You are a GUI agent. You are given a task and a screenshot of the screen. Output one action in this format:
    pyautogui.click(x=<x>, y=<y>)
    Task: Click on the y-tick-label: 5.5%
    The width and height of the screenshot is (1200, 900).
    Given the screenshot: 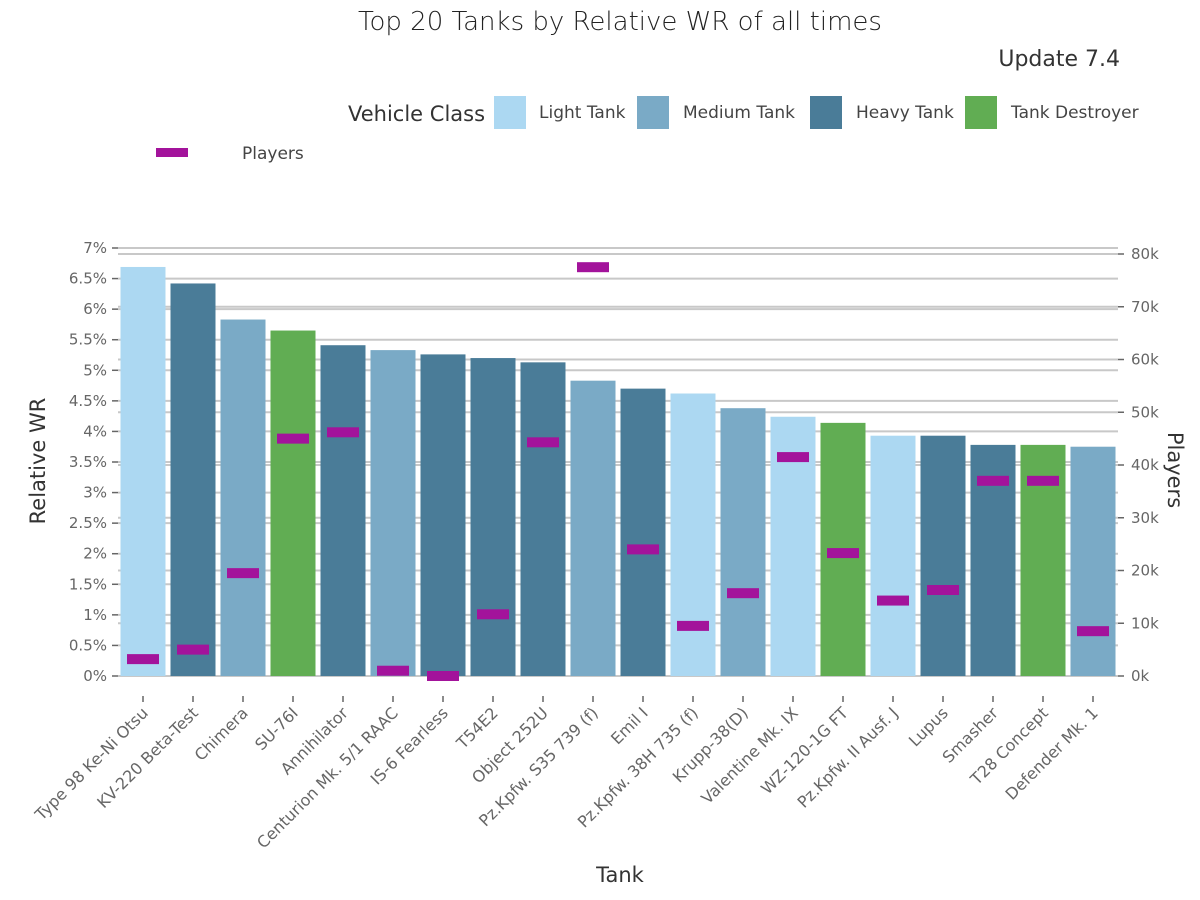 What is the action you would take?
    pyautogui.click(x=88, y=340)
    